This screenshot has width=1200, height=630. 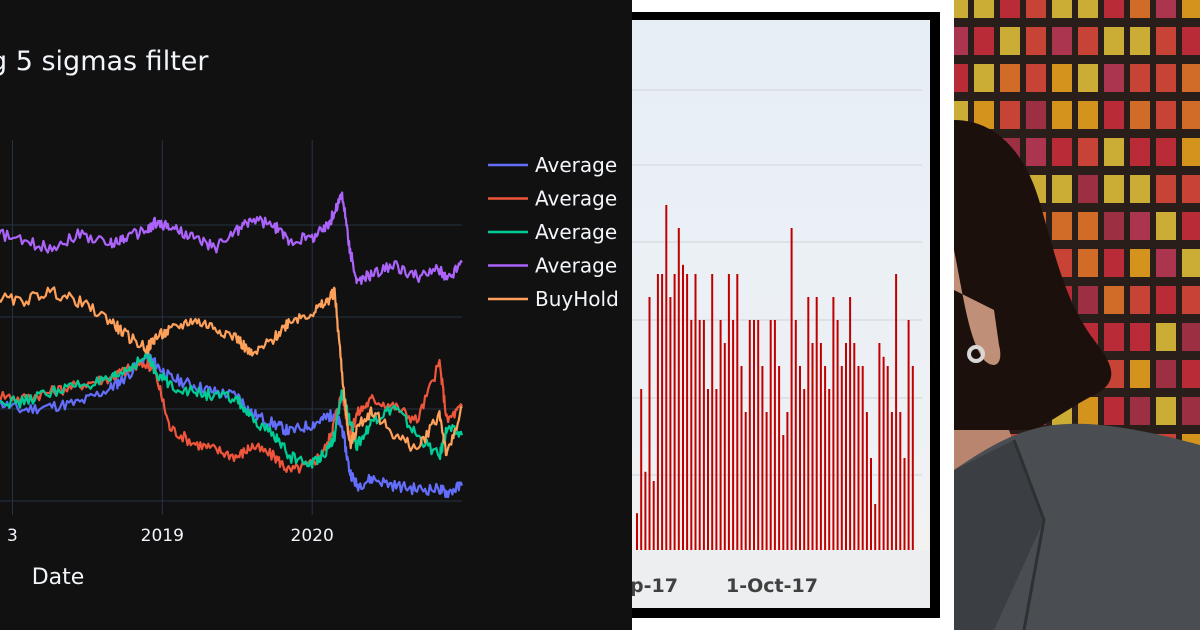 What do you see at coordinates (58, 577) in the screenshot?
I see `x-axis-label: Date` at bounding box center [58, 577].